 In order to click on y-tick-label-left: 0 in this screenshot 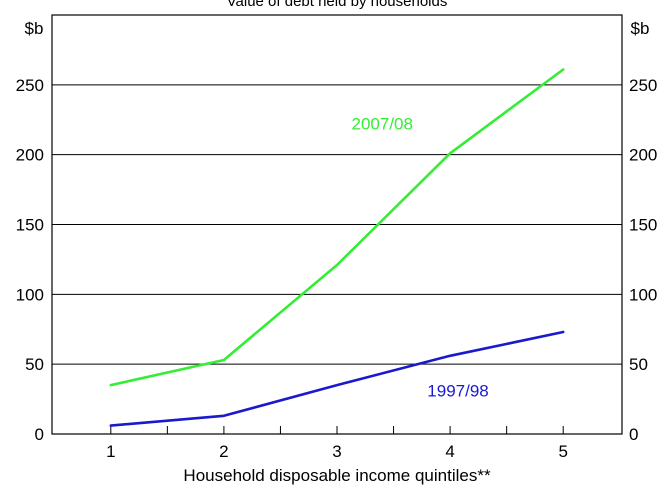, I will do `click(39, 434)`.